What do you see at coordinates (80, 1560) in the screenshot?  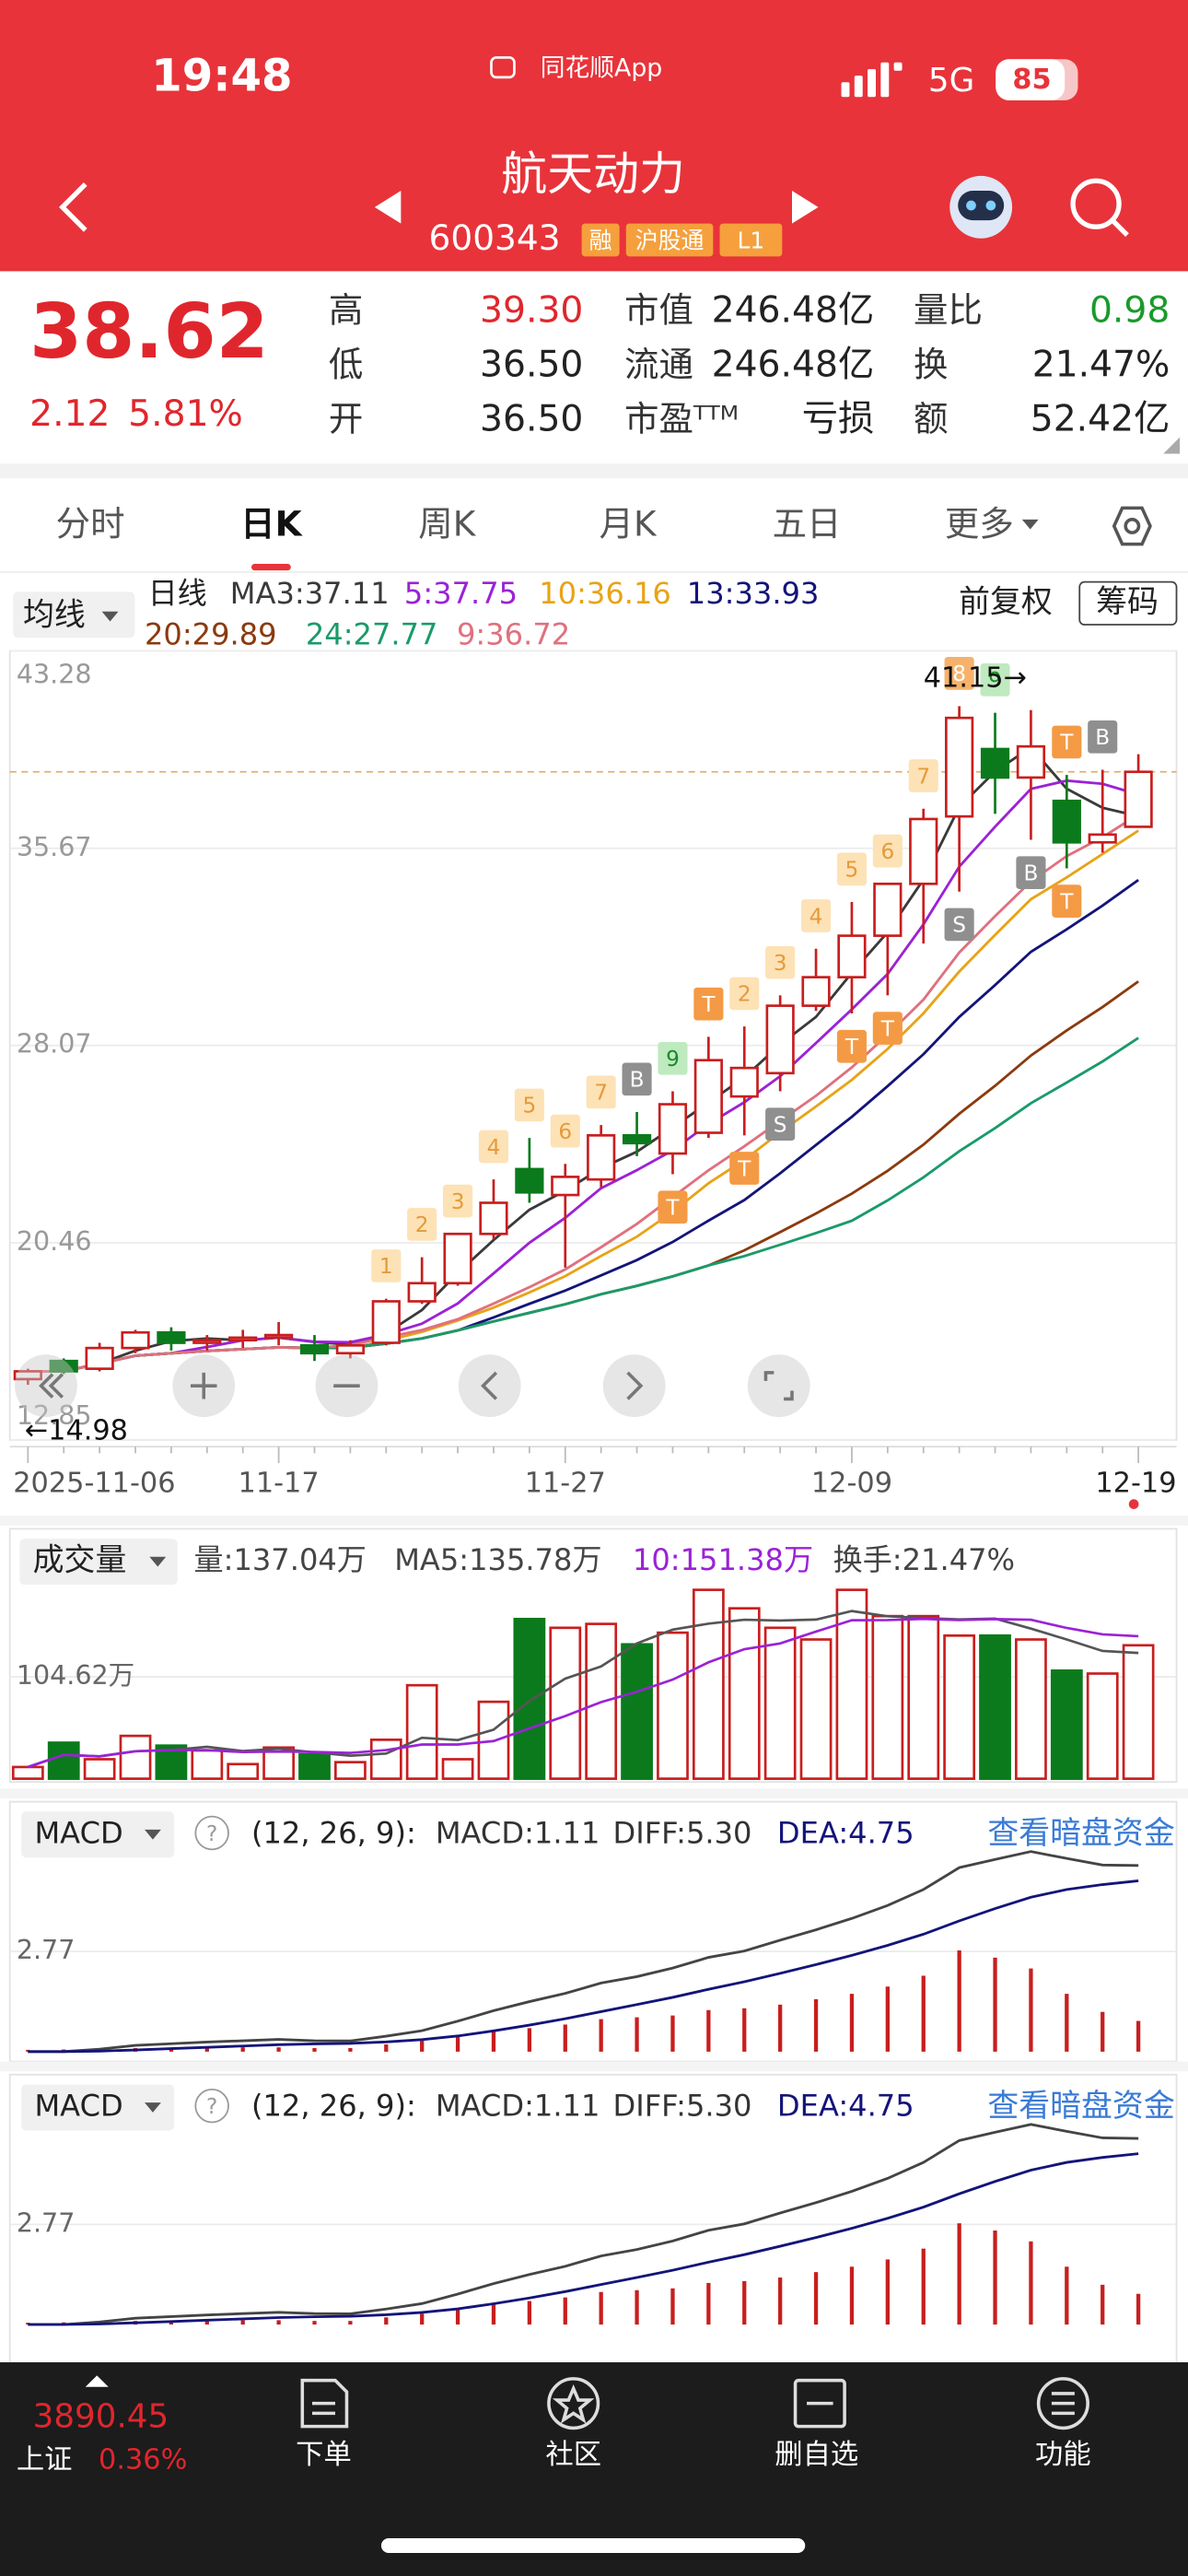 I see `volume-title: 成交量` at bounding box center [80, 1560].